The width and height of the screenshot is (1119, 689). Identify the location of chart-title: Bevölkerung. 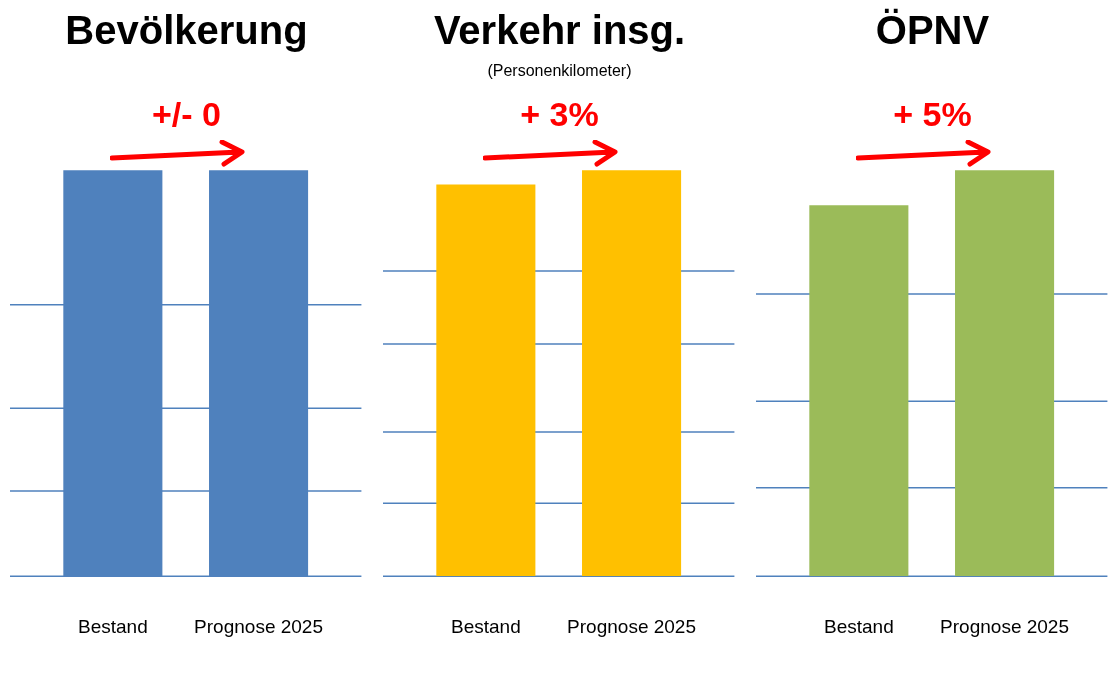
(186, 30).